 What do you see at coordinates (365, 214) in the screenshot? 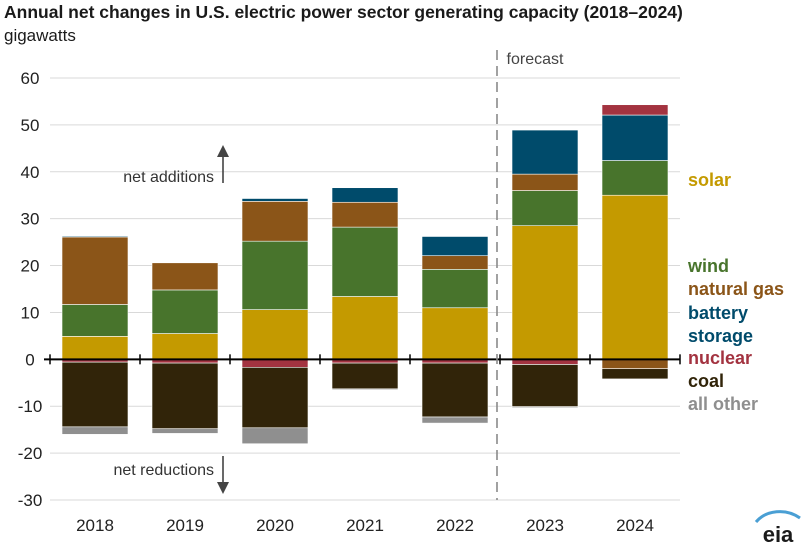
I see `bar-natural-gas-2021` at bounding box center [365, 214].